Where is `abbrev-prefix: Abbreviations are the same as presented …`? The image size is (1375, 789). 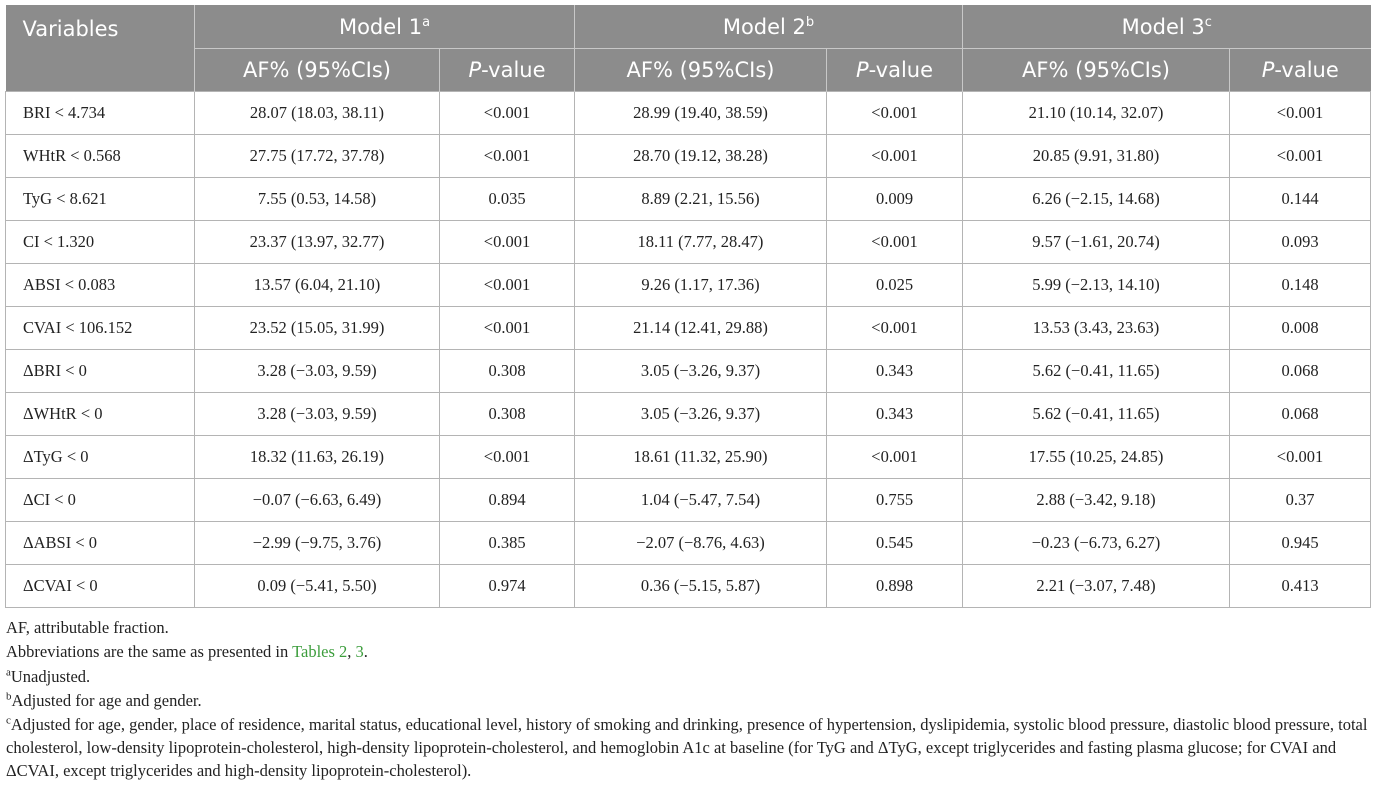 abbrev-prefix: Abbreviations are the same as presented … is located at coordinates (149, 651).